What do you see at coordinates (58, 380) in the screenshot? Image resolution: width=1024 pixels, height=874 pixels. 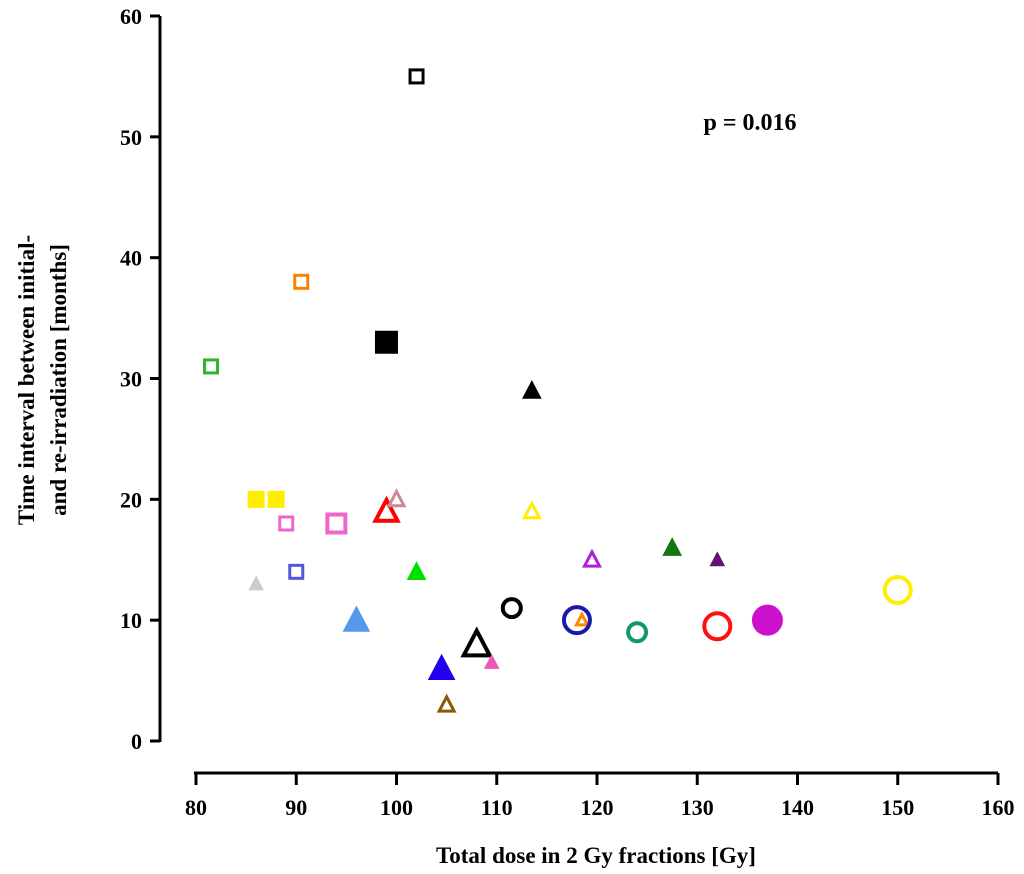 I see `y-axis-title-line-2: and re-irradiation [months]` at bounding box center [58, 380].